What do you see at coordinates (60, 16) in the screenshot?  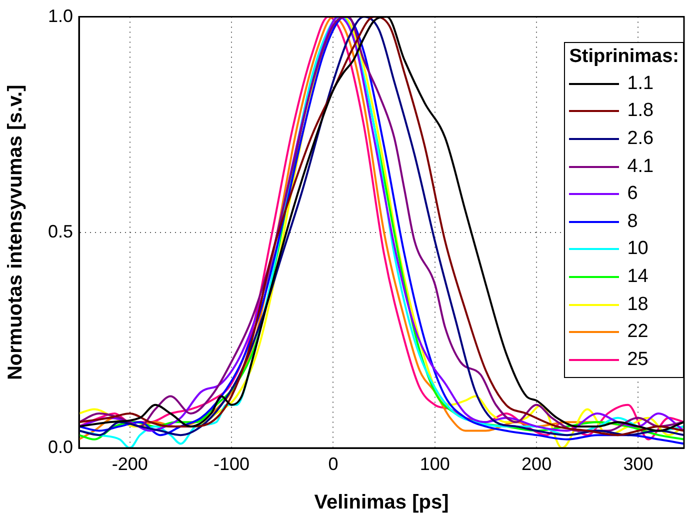 I see `y-tick-label: 1.0` at bounding box center [60, 16].